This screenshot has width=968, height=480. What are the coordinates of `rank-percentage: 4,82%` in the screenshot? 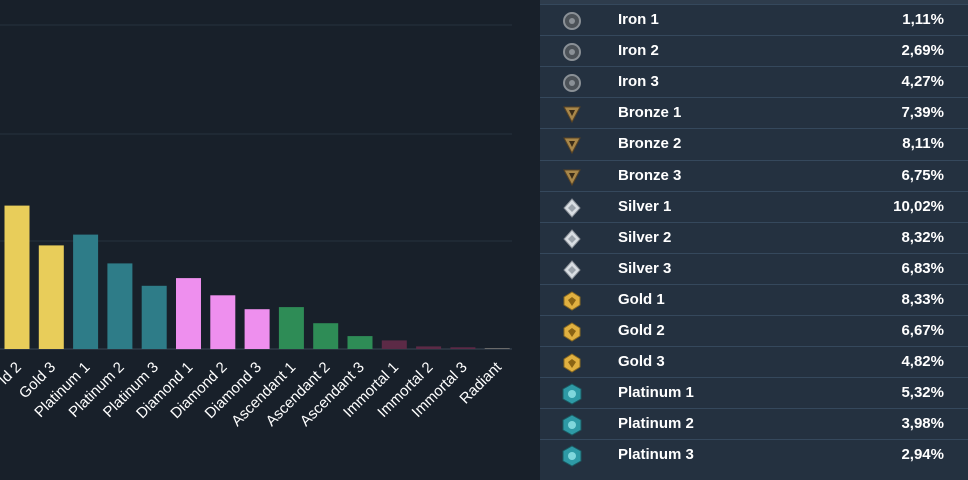 It's located at (922, 362).